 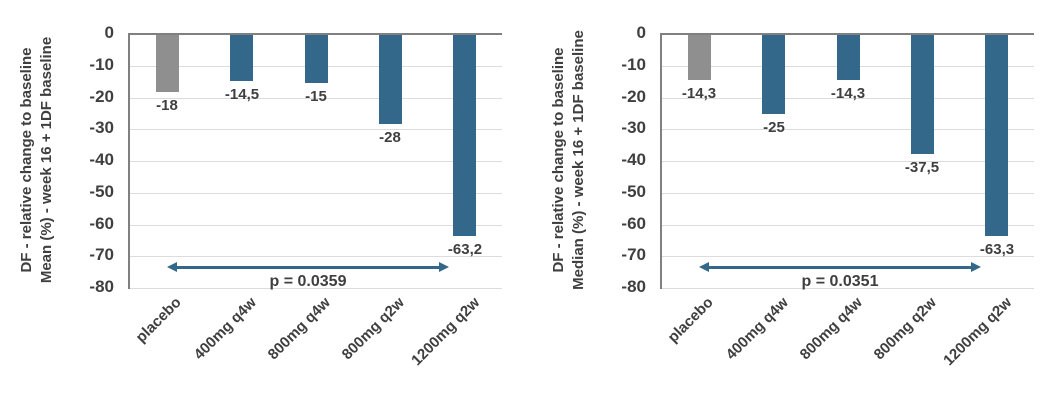 What do you see at coordinates (997, 249) in the screenshot?
I see `bar-value-label: -63,3` at bounding box center [997, 249].